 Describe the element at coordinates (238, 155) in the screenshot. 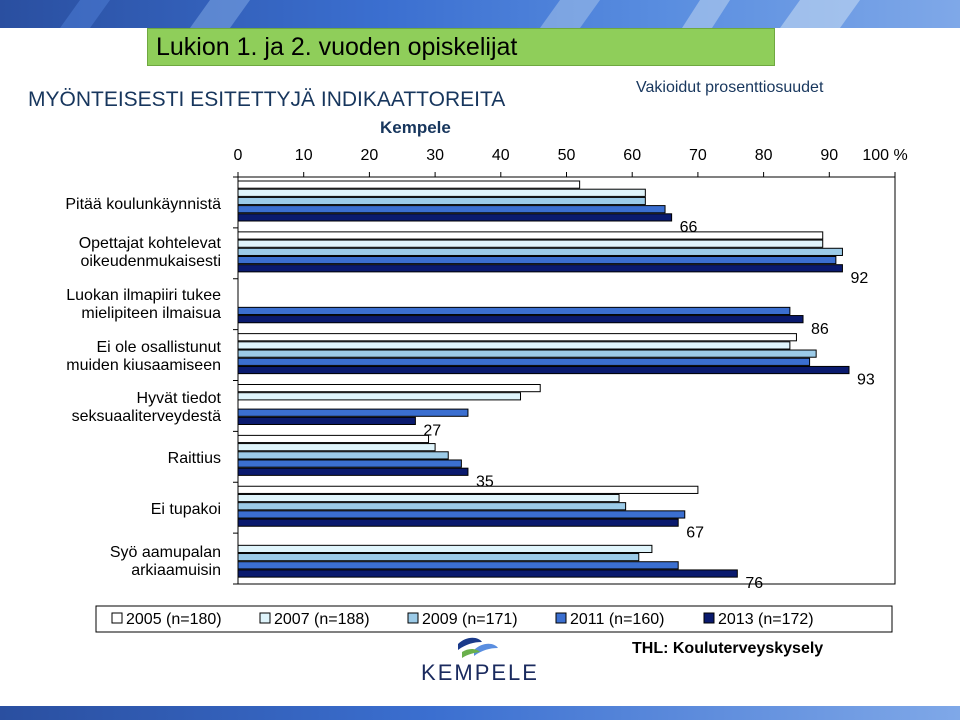

I see `x-tick-label: 0` at that location.